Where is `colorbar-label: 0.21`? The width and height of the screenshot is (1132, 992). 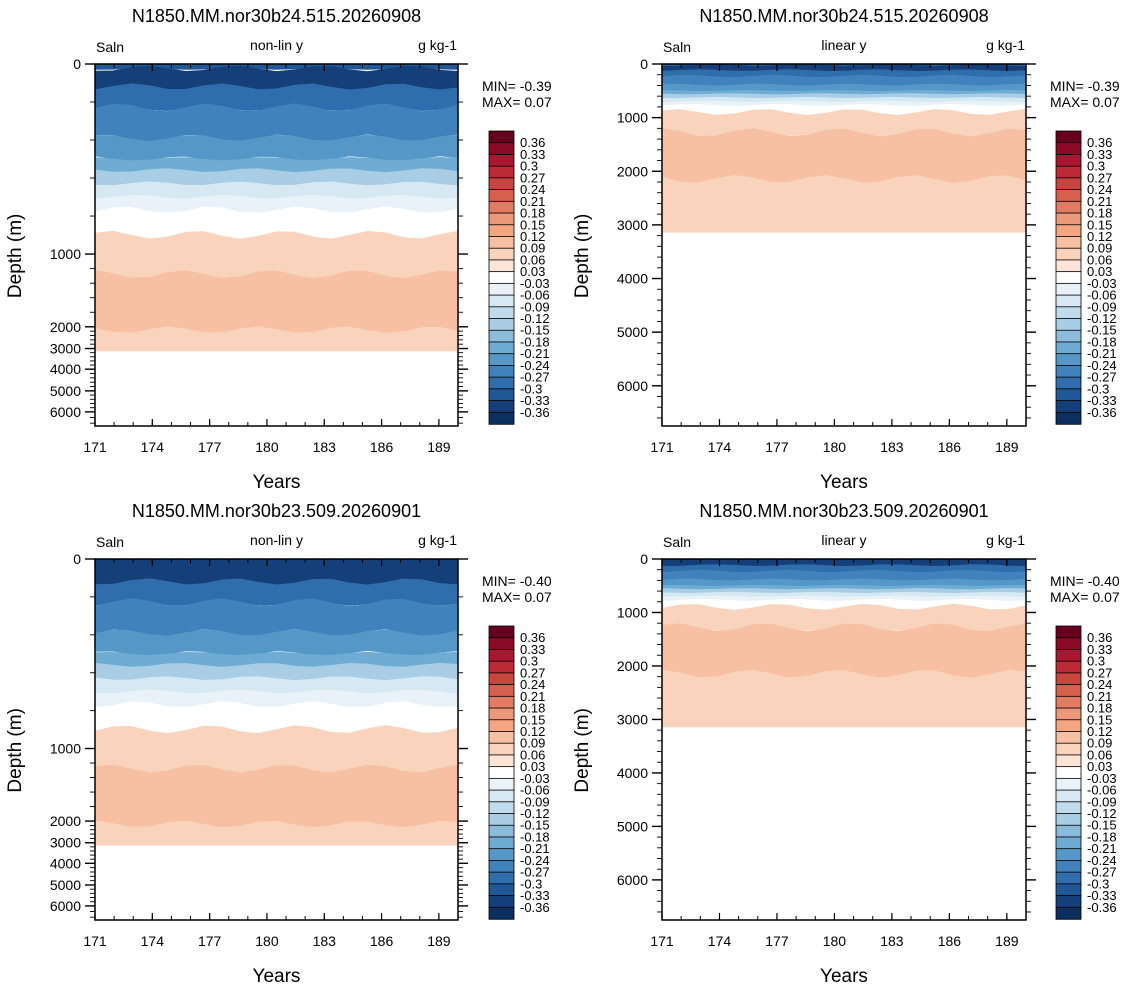 colorbar-label: 0.21 is located at coordinates (1099, 696).